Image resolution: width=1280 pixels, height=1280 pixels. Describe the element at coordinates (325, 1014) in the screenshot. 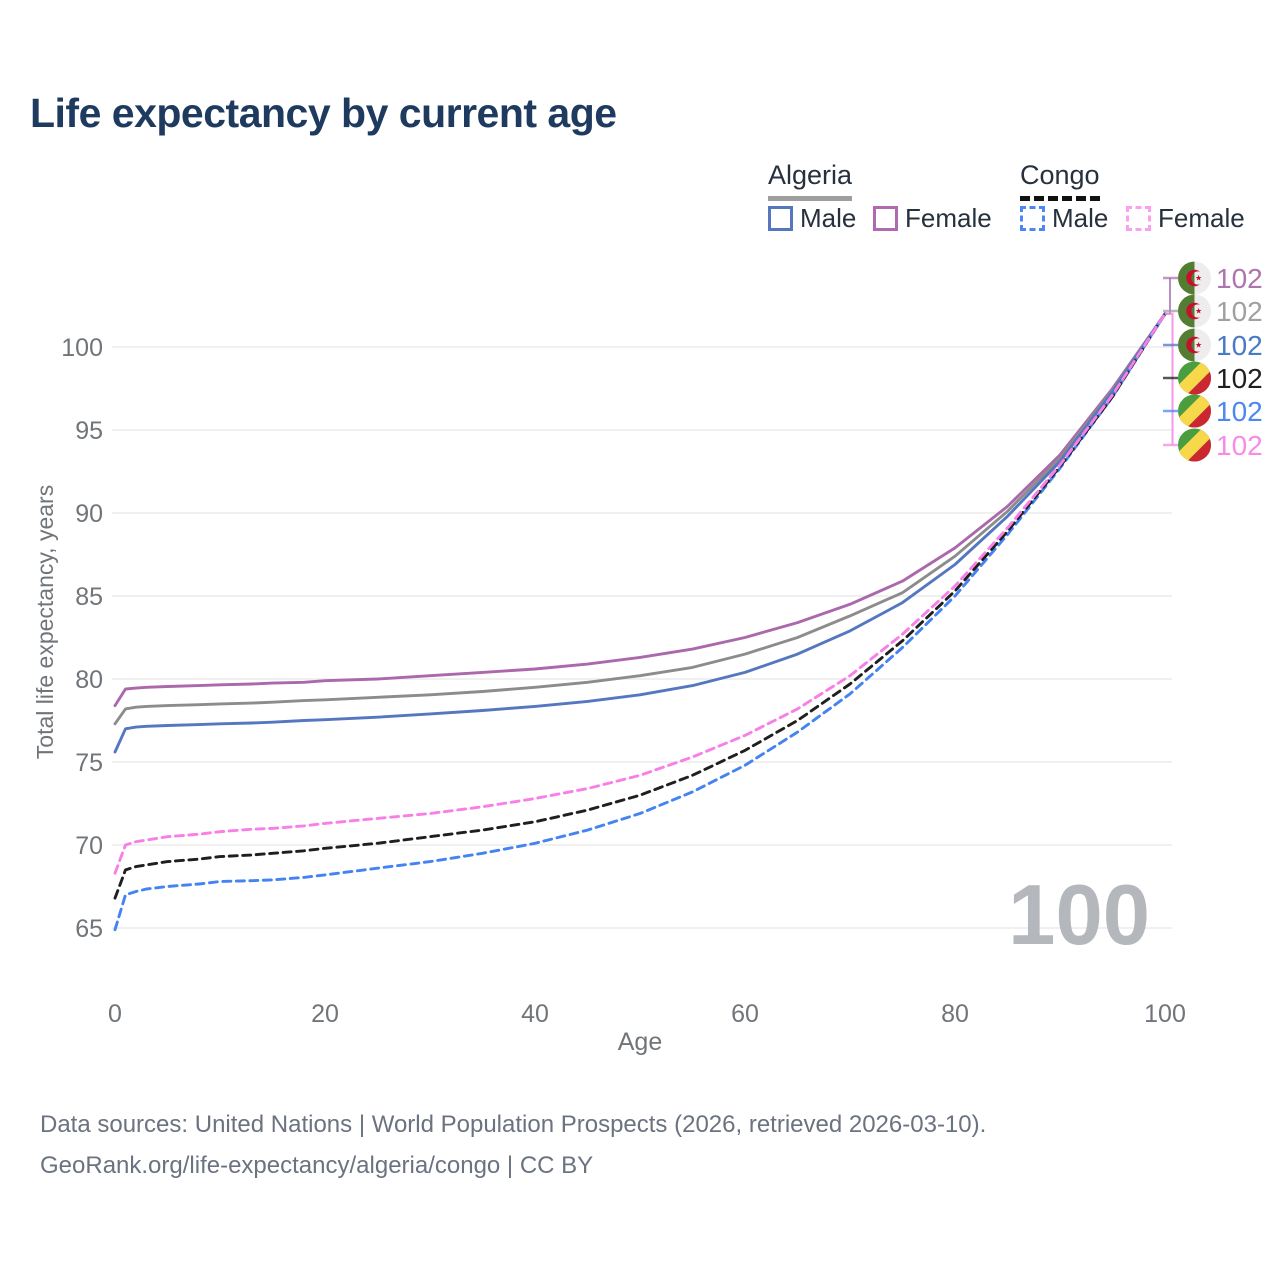

I see `x-tick-label: 20` at that location.